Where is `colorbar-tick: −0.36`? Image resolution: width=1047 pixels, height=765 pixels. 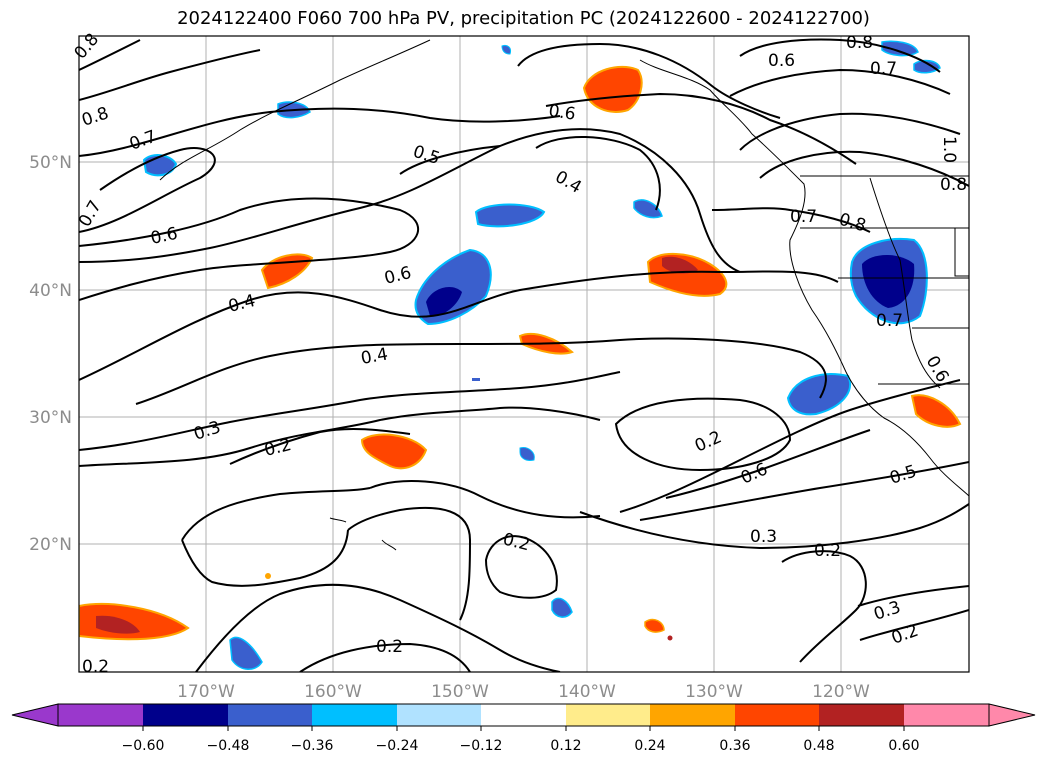 colorbar-tick: −0.36 is located at coordinates (312, 746).